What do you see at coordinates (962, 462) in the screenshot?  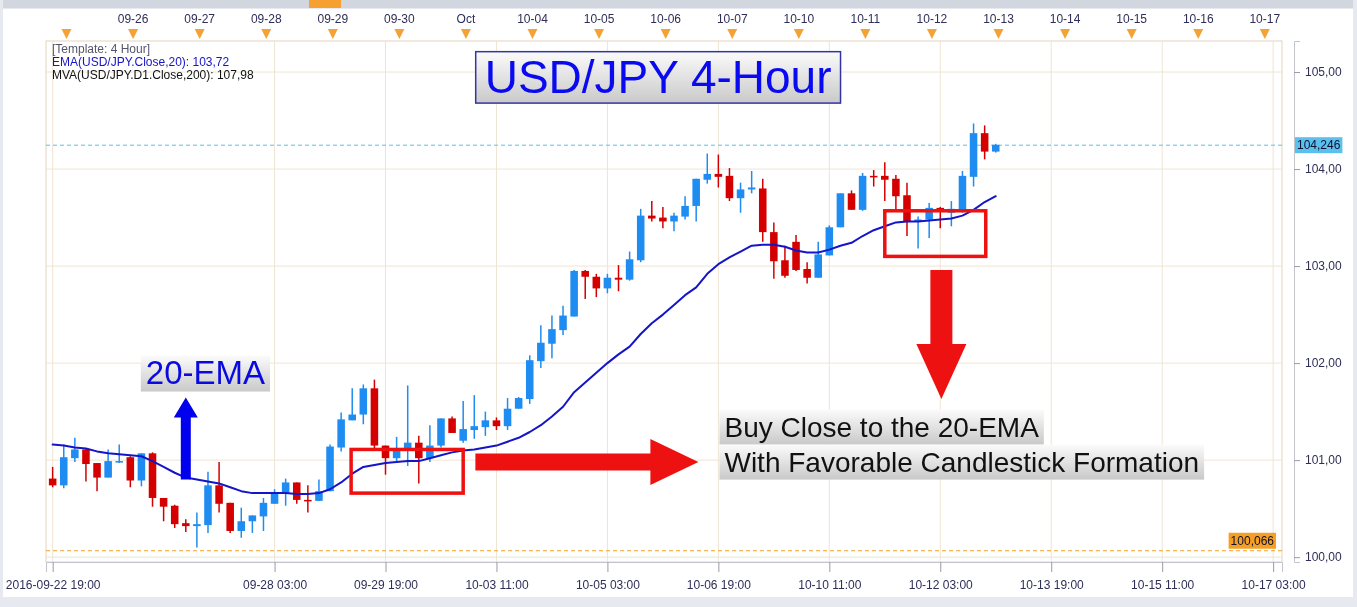 I see `annotation: With Favorable Candlestick Formation` at bounding box center [962, 462].